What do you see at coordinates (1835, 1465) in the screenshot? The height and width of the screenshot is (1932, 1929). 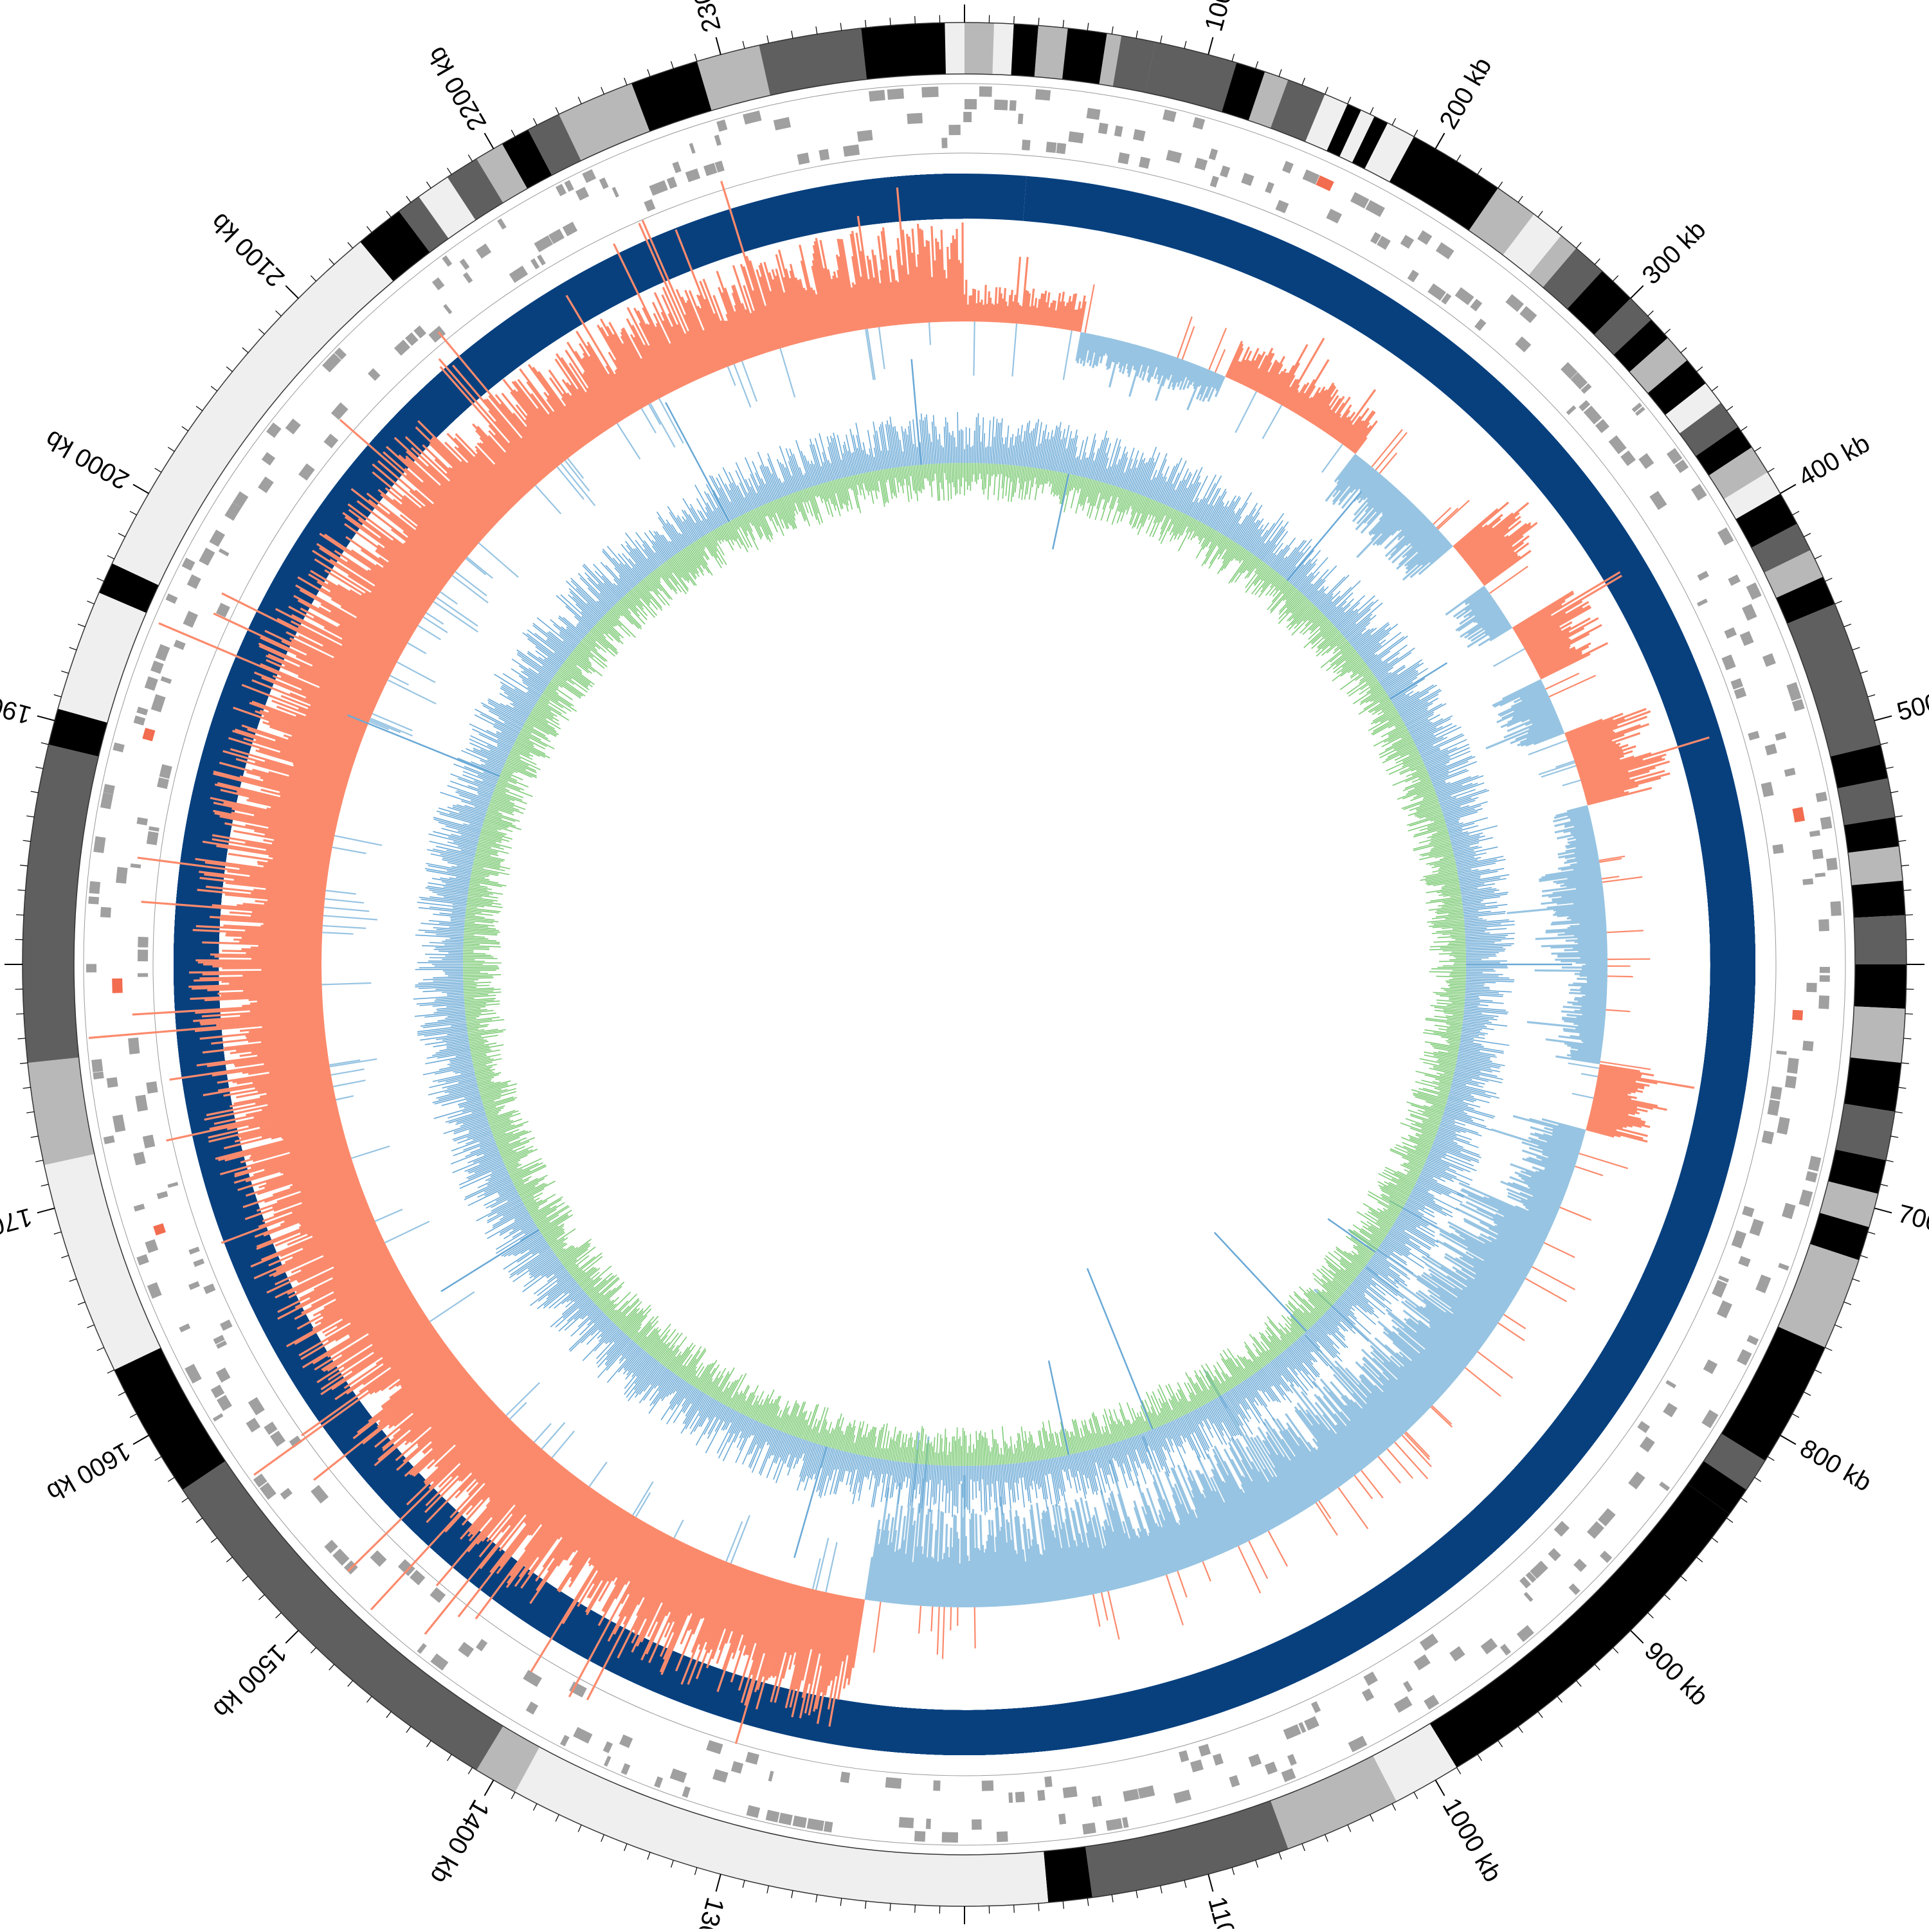 I see `tick-label: 800 kb` at bounding box center [1835, 1465].